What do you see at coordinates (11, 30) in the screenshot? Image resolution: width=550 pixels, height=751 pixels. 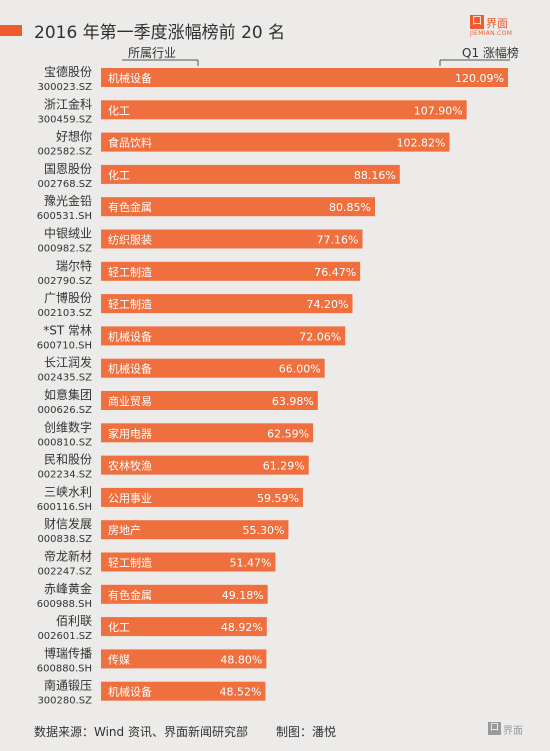 I see `title-accent-mark` at bounding box center [11, 30].